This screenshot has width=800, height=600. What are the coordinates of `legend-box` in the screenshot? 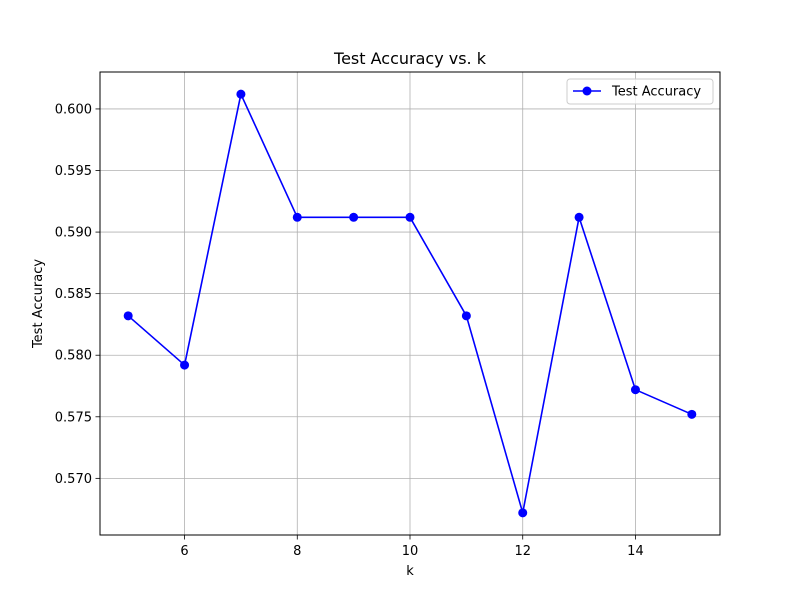 It's located at (640, 91).